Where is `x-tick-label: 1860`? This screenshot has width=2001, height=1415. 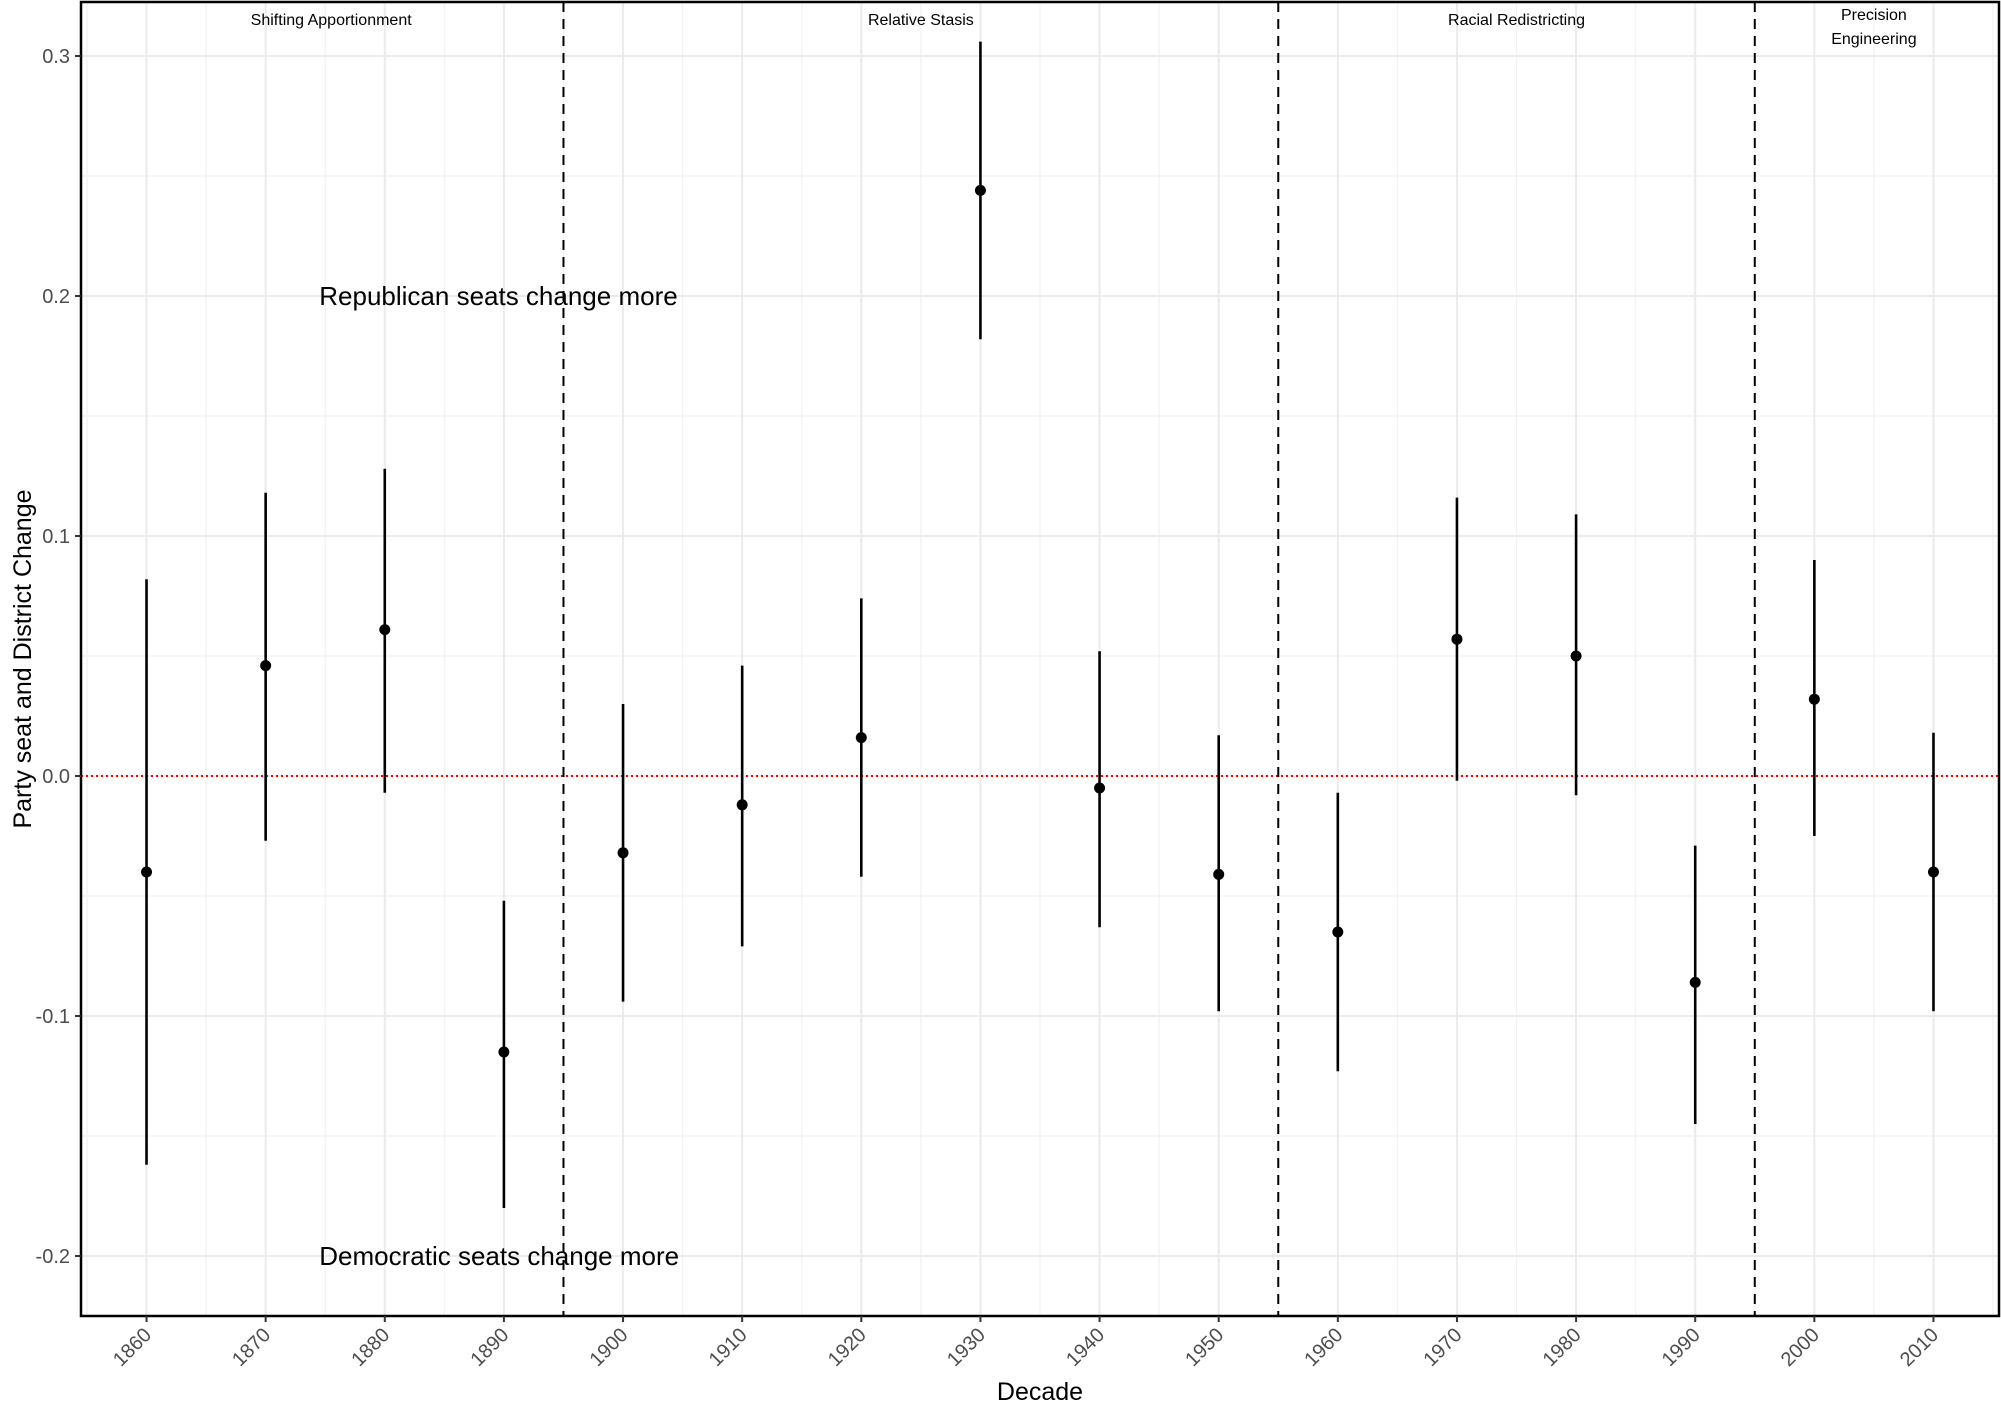
x-tick-label: 1860 is located at coordinates (132, 1347).